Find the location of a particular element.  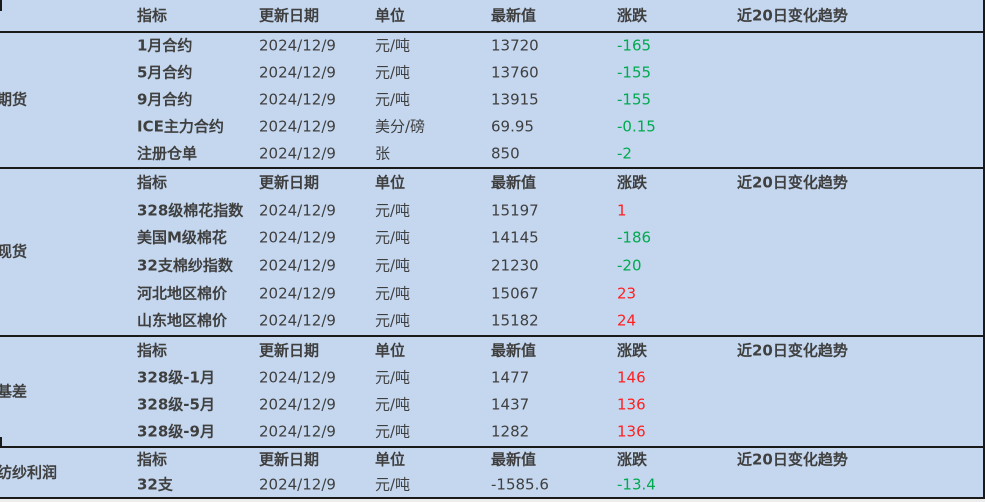

indicator-cell: 注册仓单 is located at coordinates (167, 153).